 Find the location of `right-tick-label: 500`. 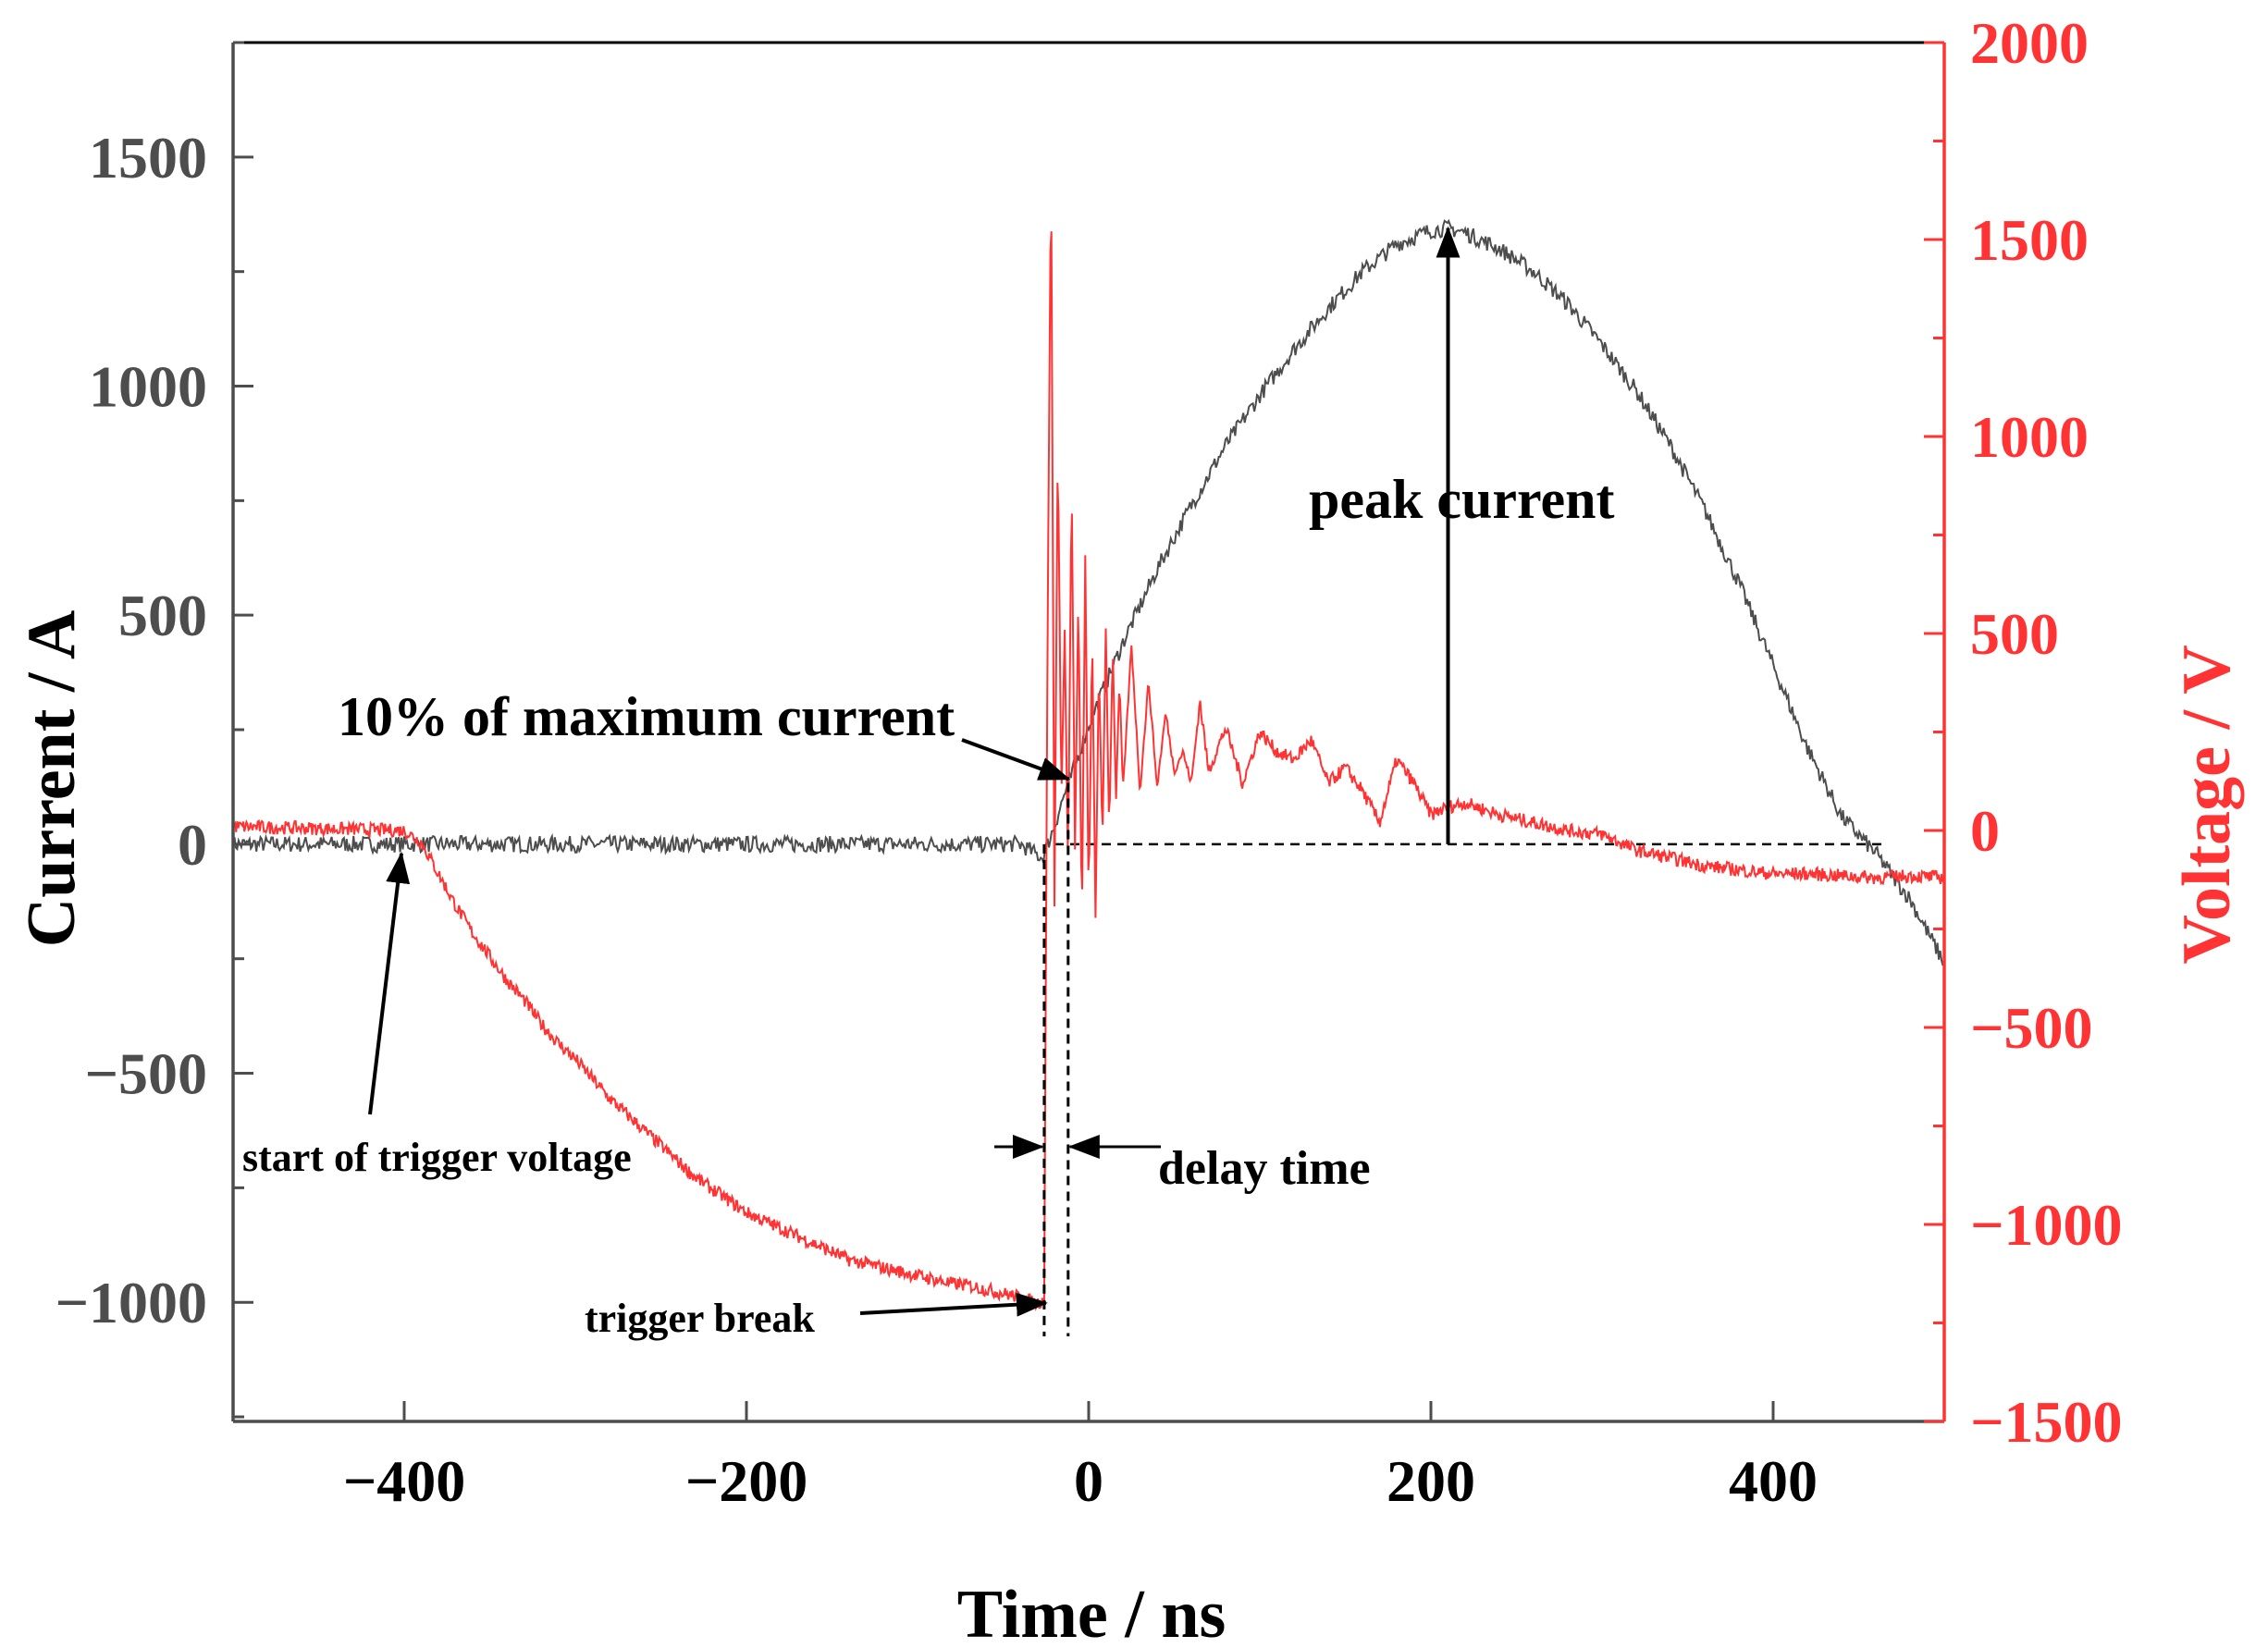

right-tick-label: 500 is located at coordinates (2014, 634).